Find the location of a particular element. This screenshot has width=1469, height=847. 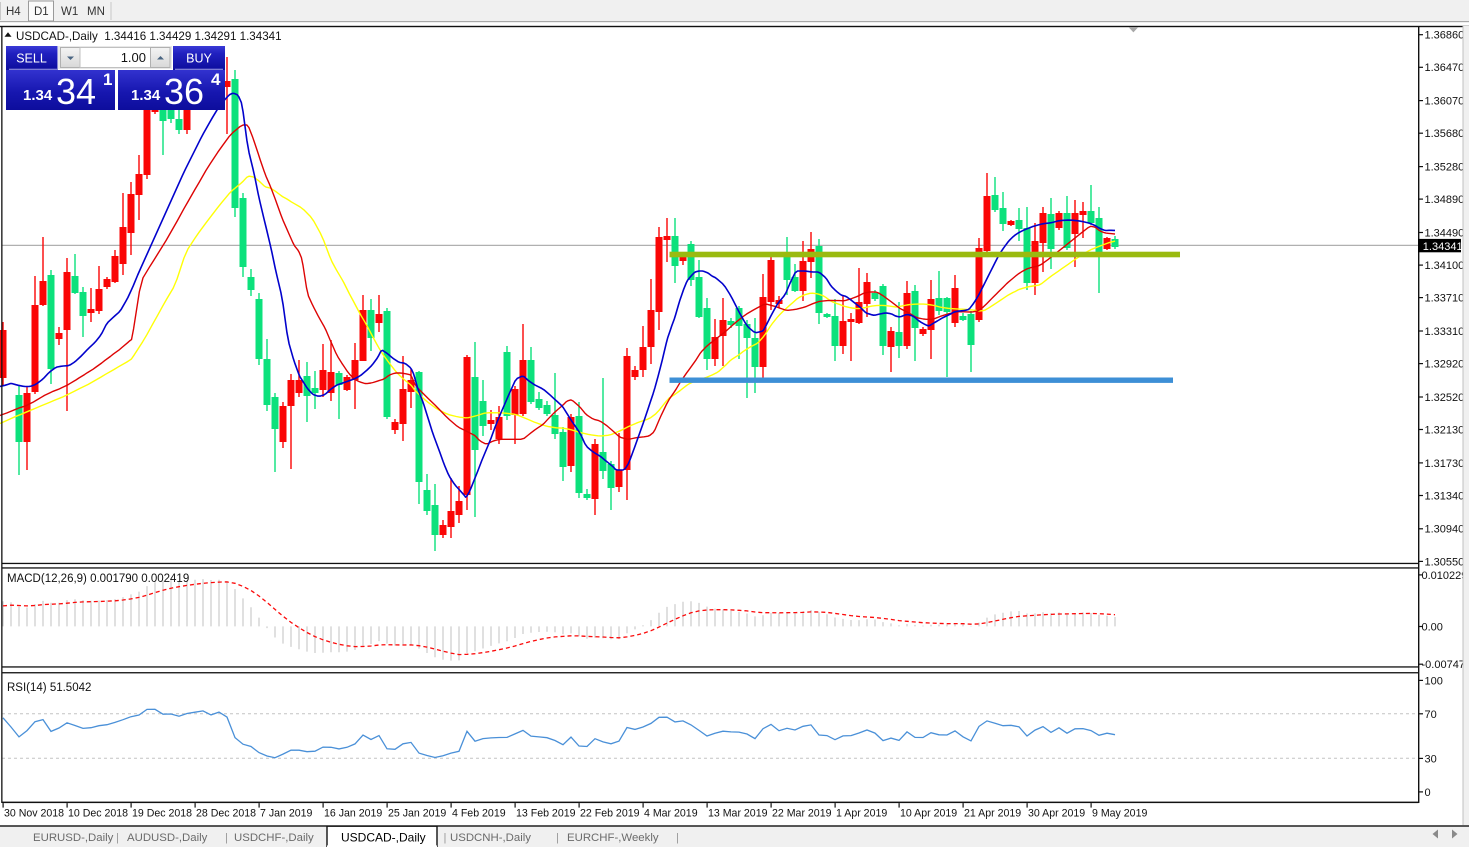

svg-text: 1.32520 is located at coordinates (1445, 398).